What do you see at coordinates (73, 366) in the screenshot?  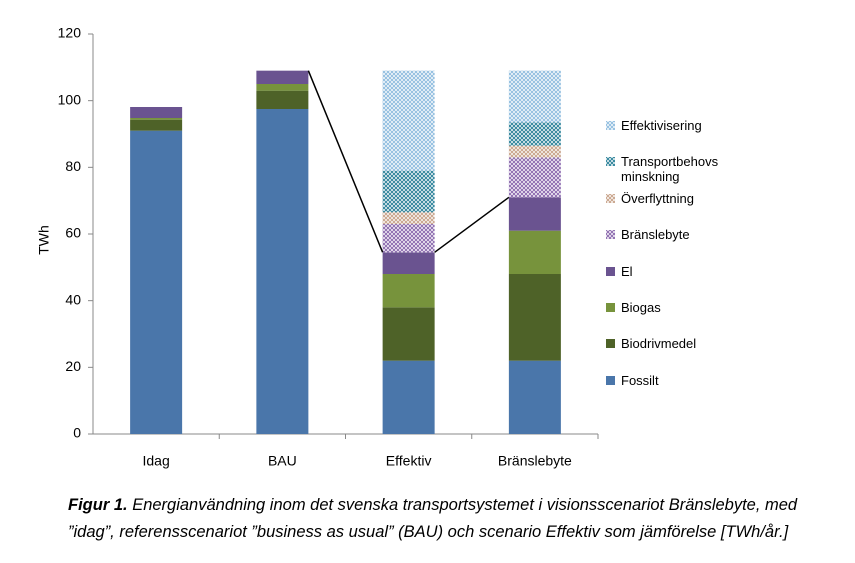 I see `y-tick-label: 20` at bounding box center [73, 366].